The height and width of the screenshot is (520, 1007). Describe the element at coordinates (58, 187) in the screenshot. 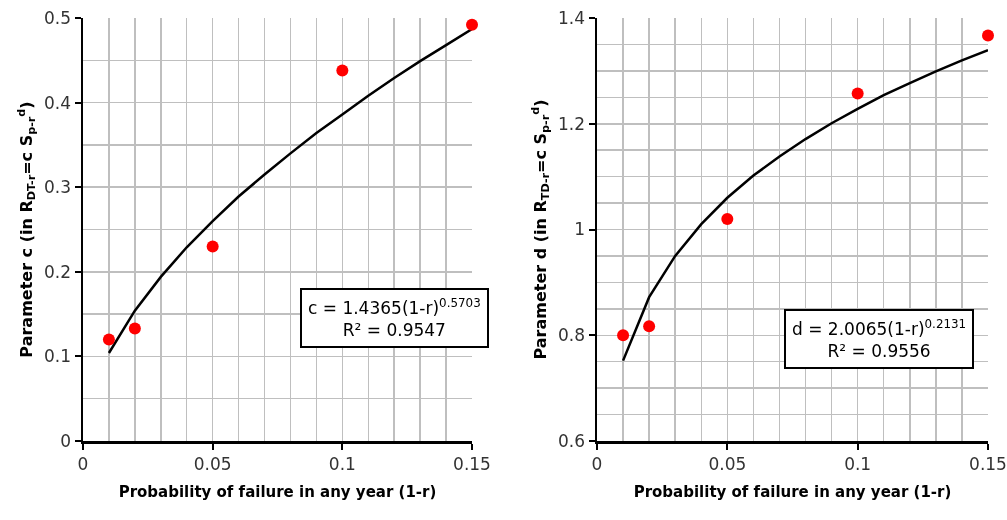

I see `y-tick-label: 0.3` at that location.